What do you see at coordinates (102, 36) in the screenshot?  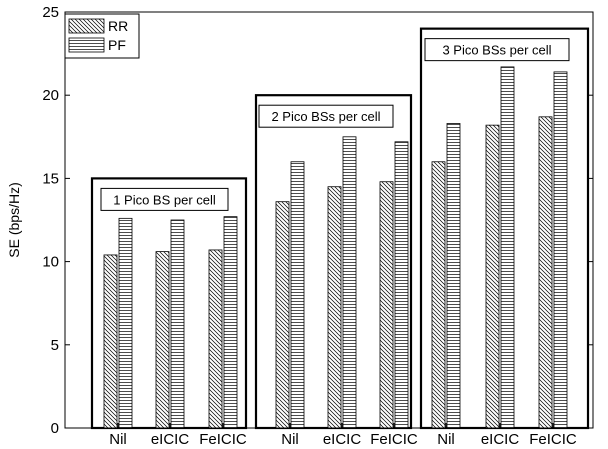 I see `legend: RR PF` at bounding box center [102, 36].